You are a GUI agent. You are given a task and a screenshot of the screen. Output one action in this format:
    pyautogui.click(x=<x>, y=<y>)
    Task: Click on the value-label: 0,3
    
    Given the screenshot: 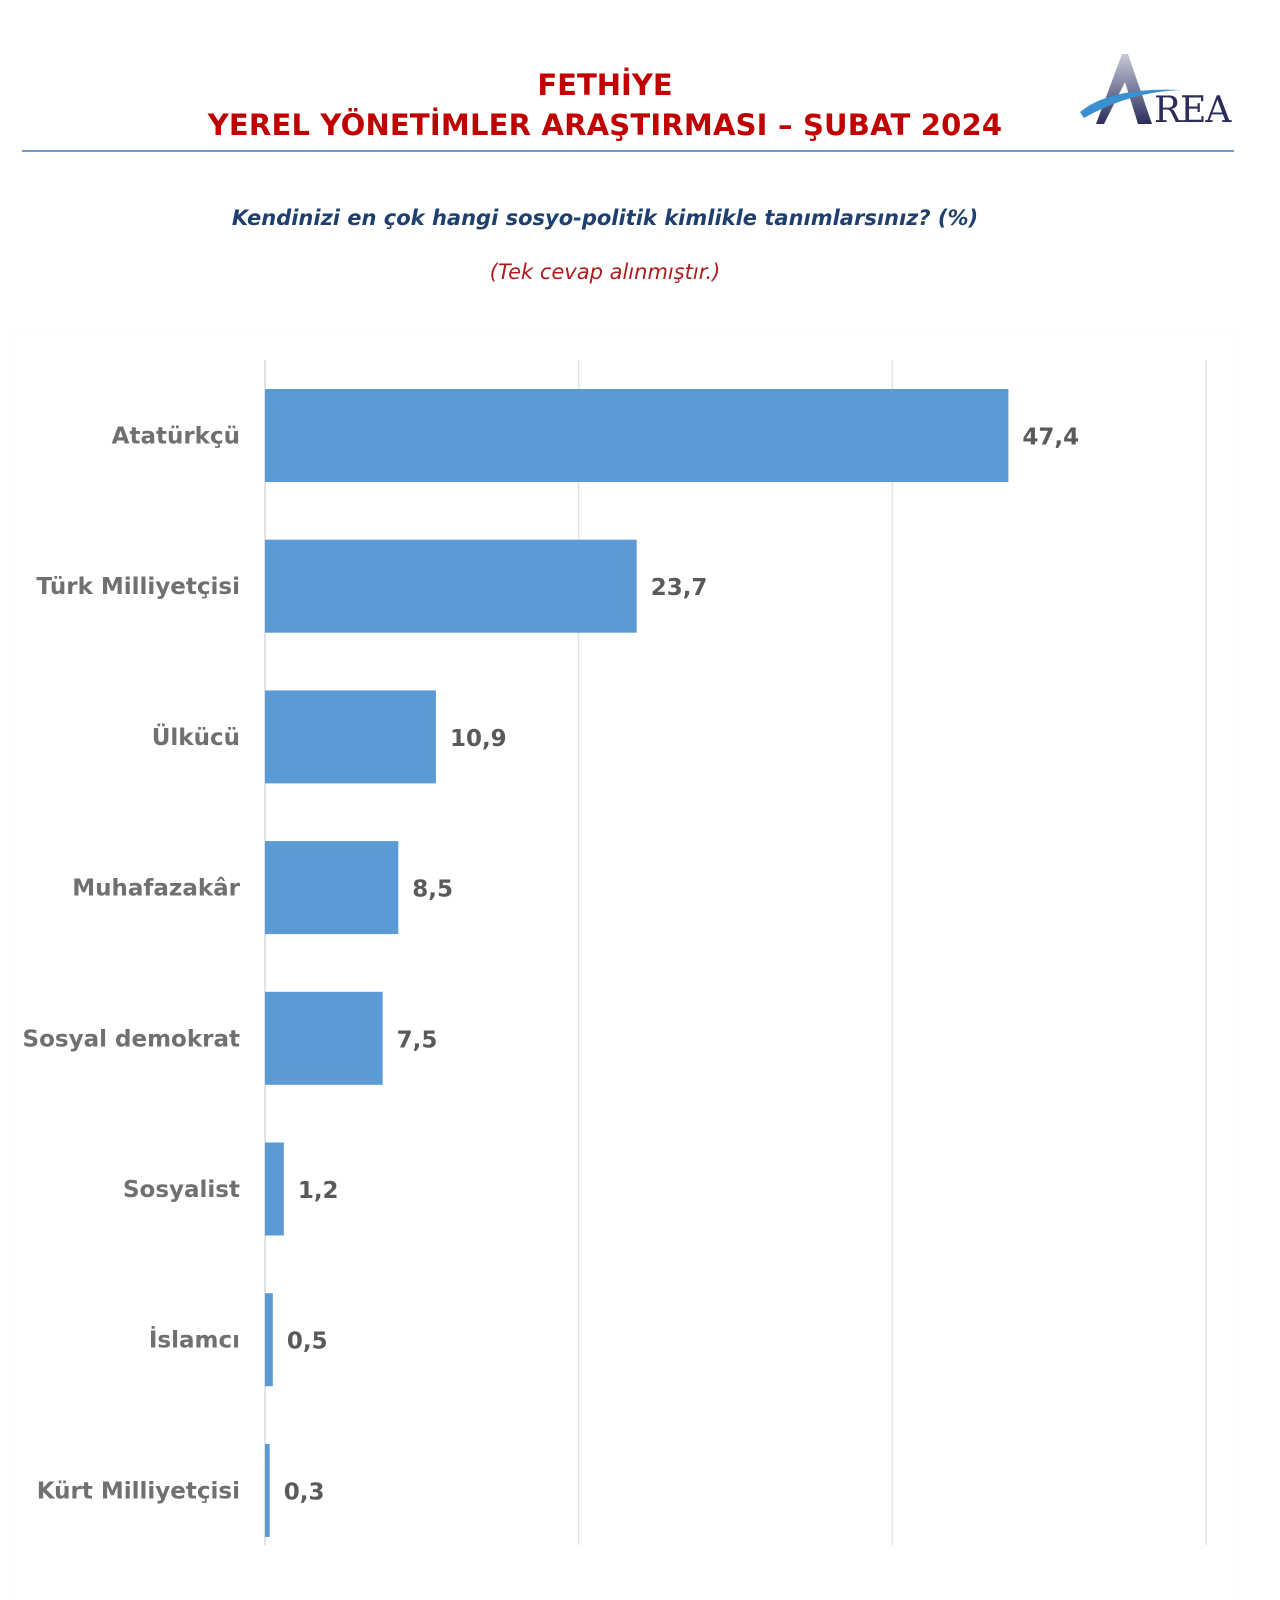 What is the action you would take?
    pyautogui.click(x=304, y=1492)
    